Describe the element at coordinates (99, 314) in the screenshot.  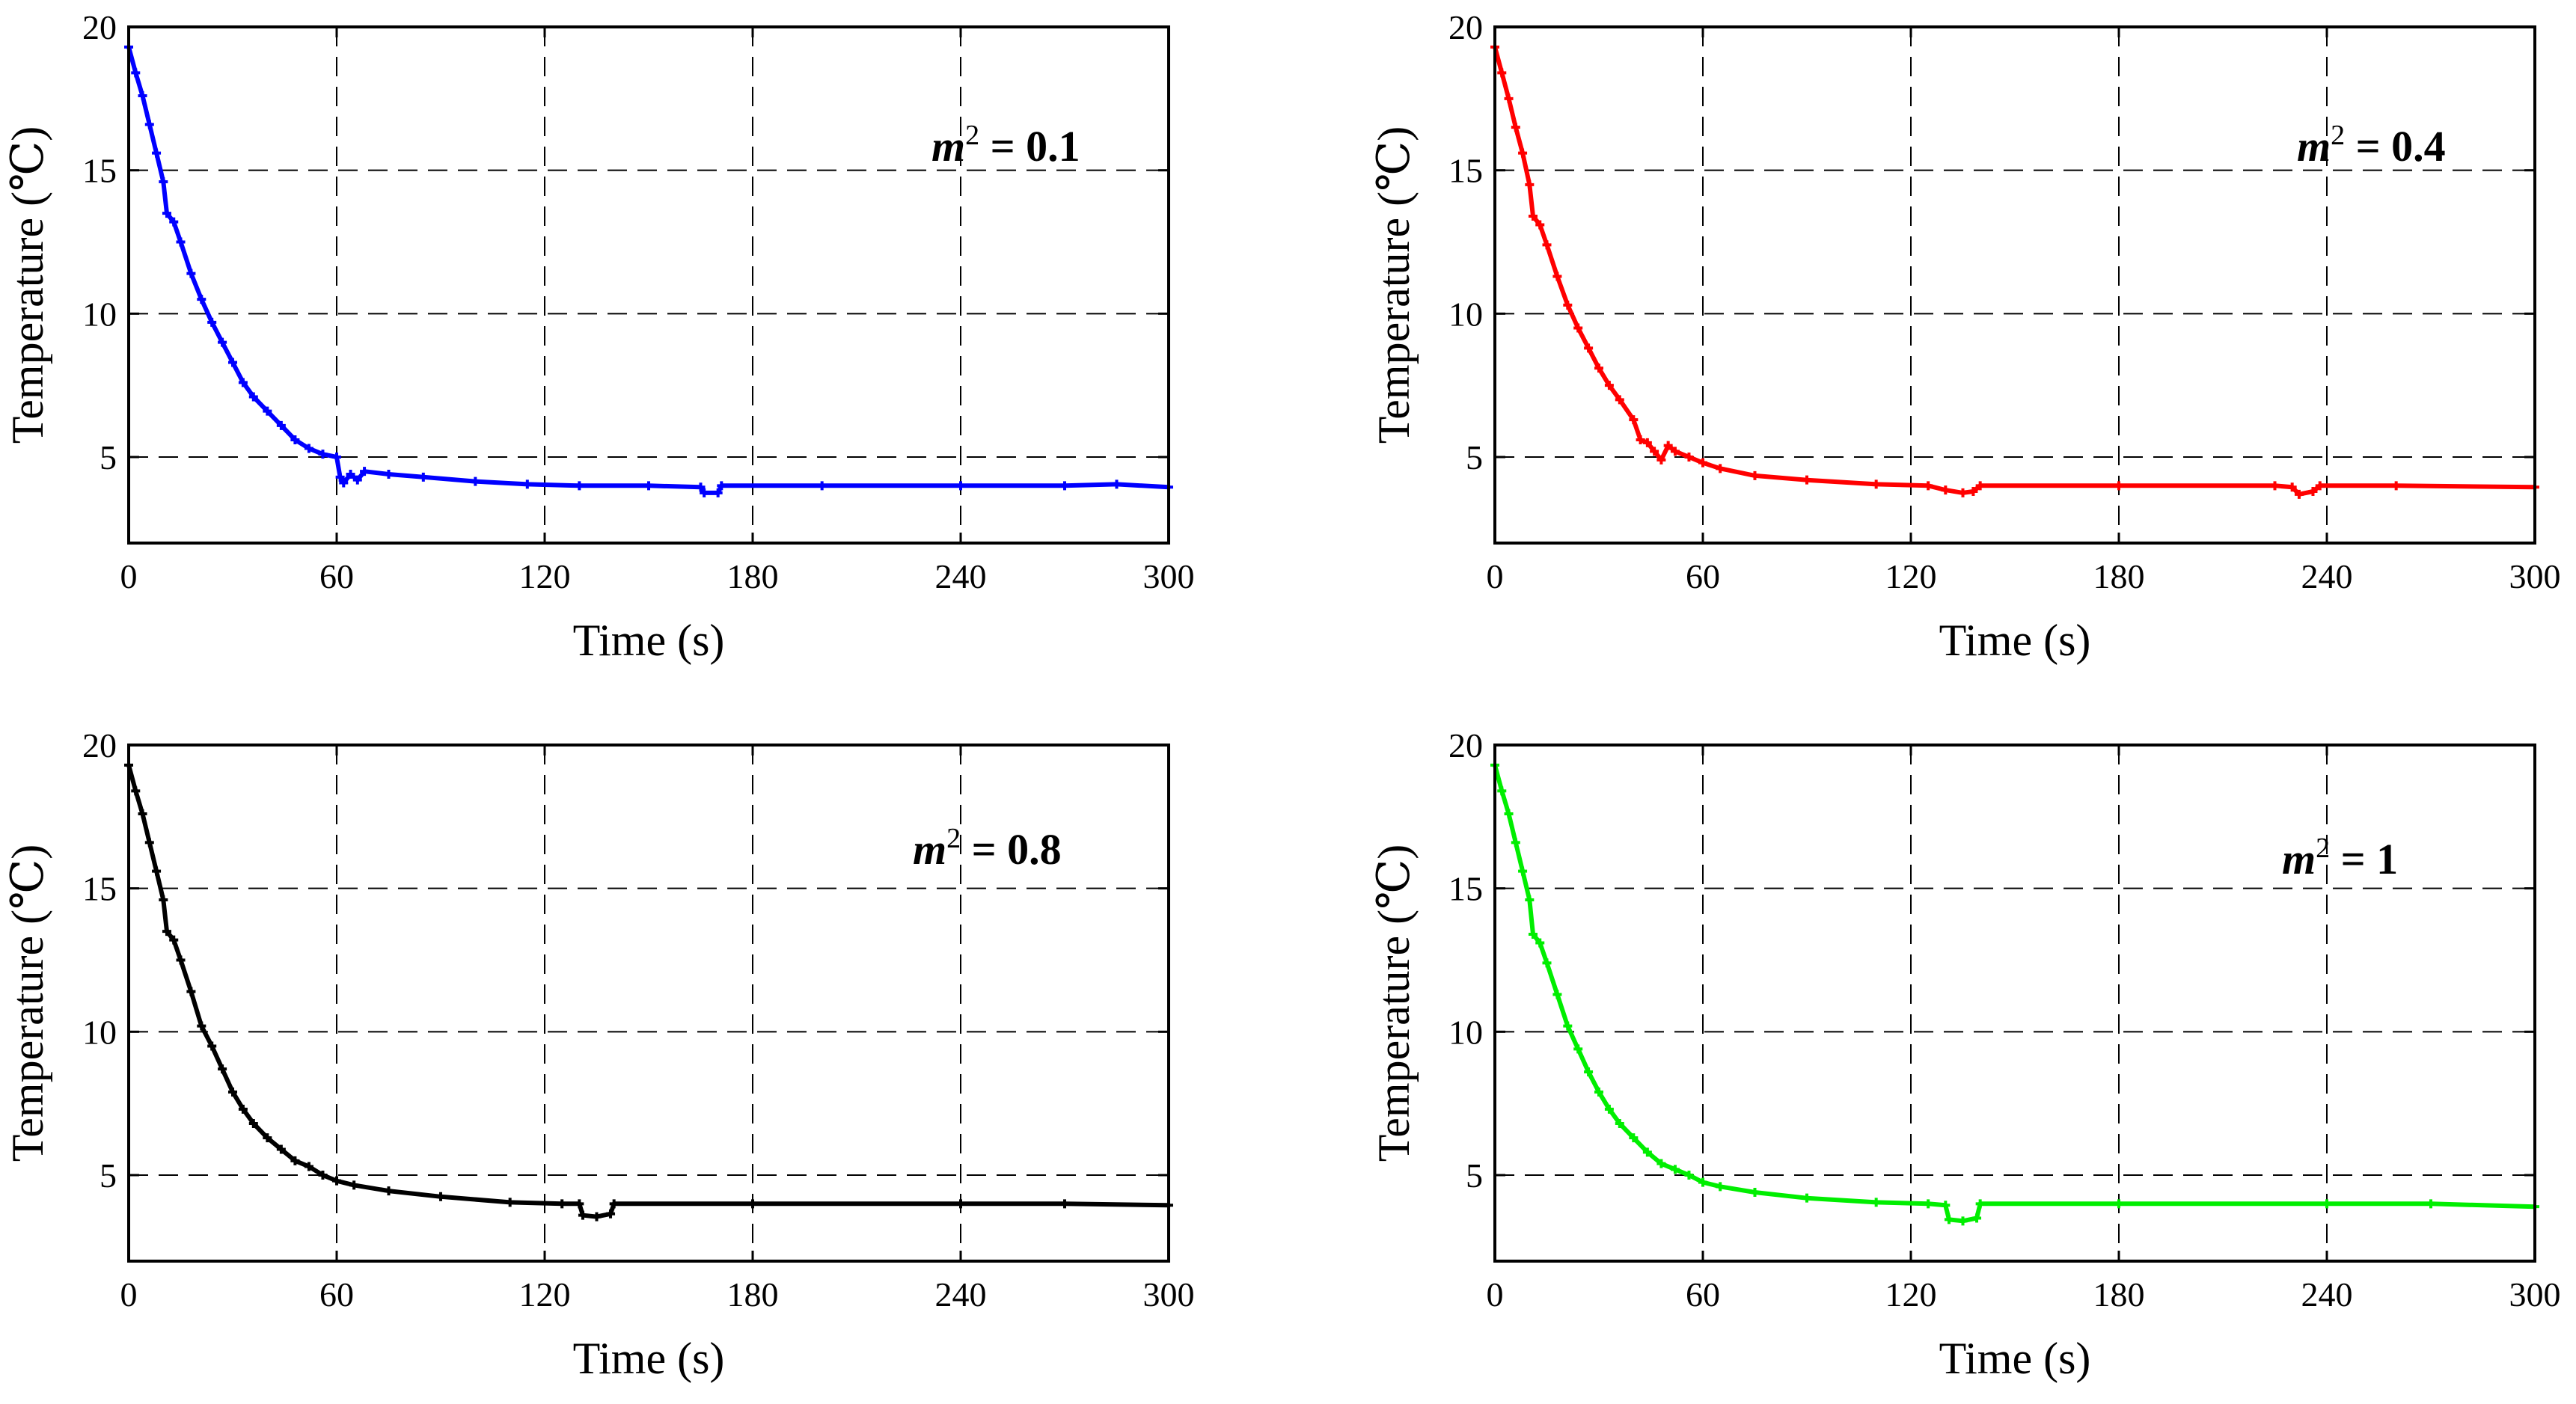
I see `y-tick-label: 10` at that location.